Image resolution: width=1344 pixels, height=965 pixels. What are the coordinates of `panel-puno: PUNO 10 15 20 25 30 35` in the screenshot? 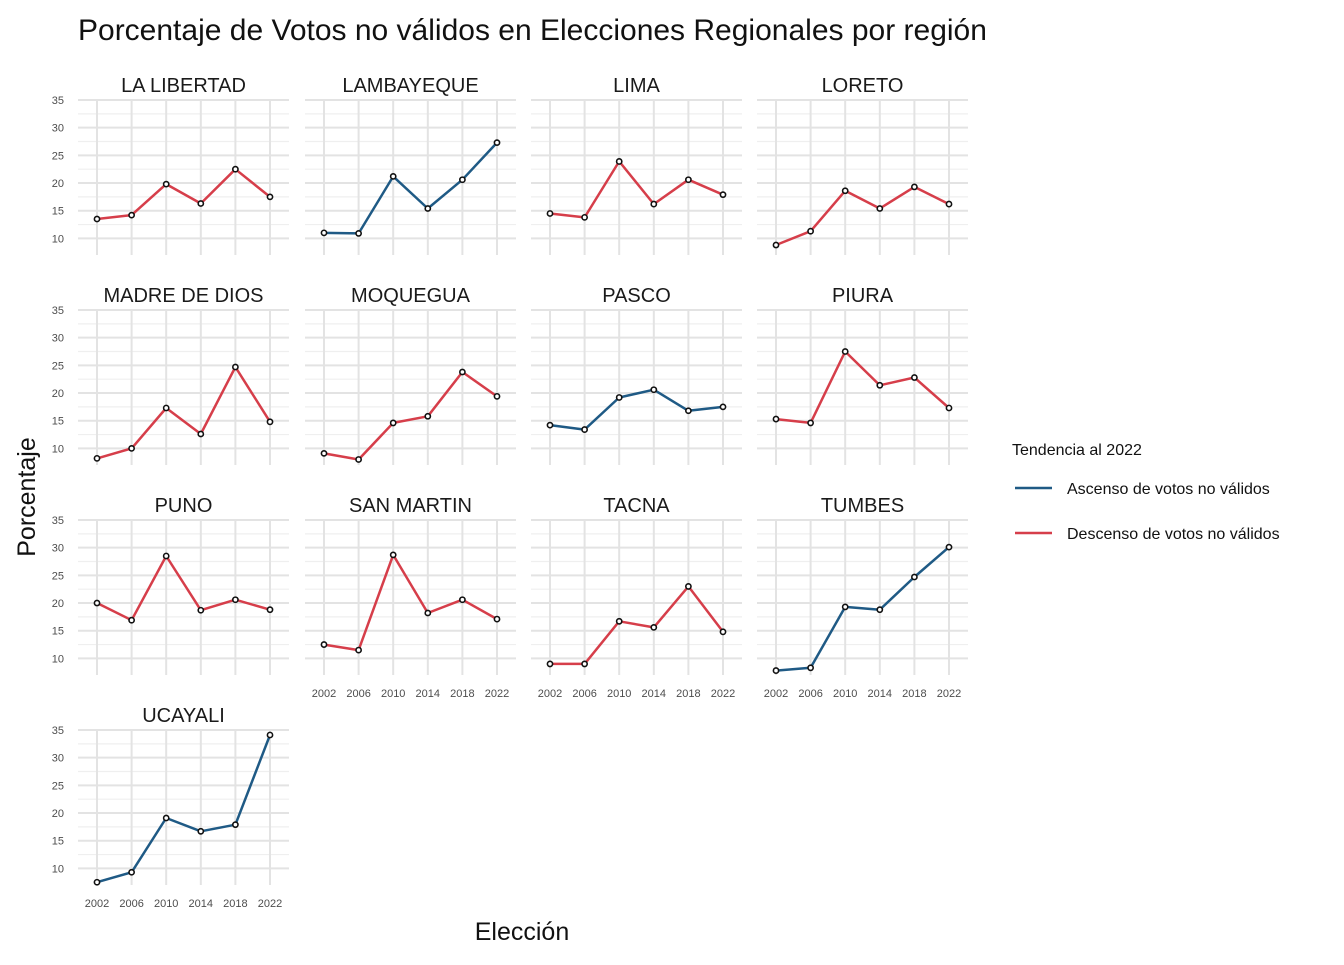 It's located at (170, 585).